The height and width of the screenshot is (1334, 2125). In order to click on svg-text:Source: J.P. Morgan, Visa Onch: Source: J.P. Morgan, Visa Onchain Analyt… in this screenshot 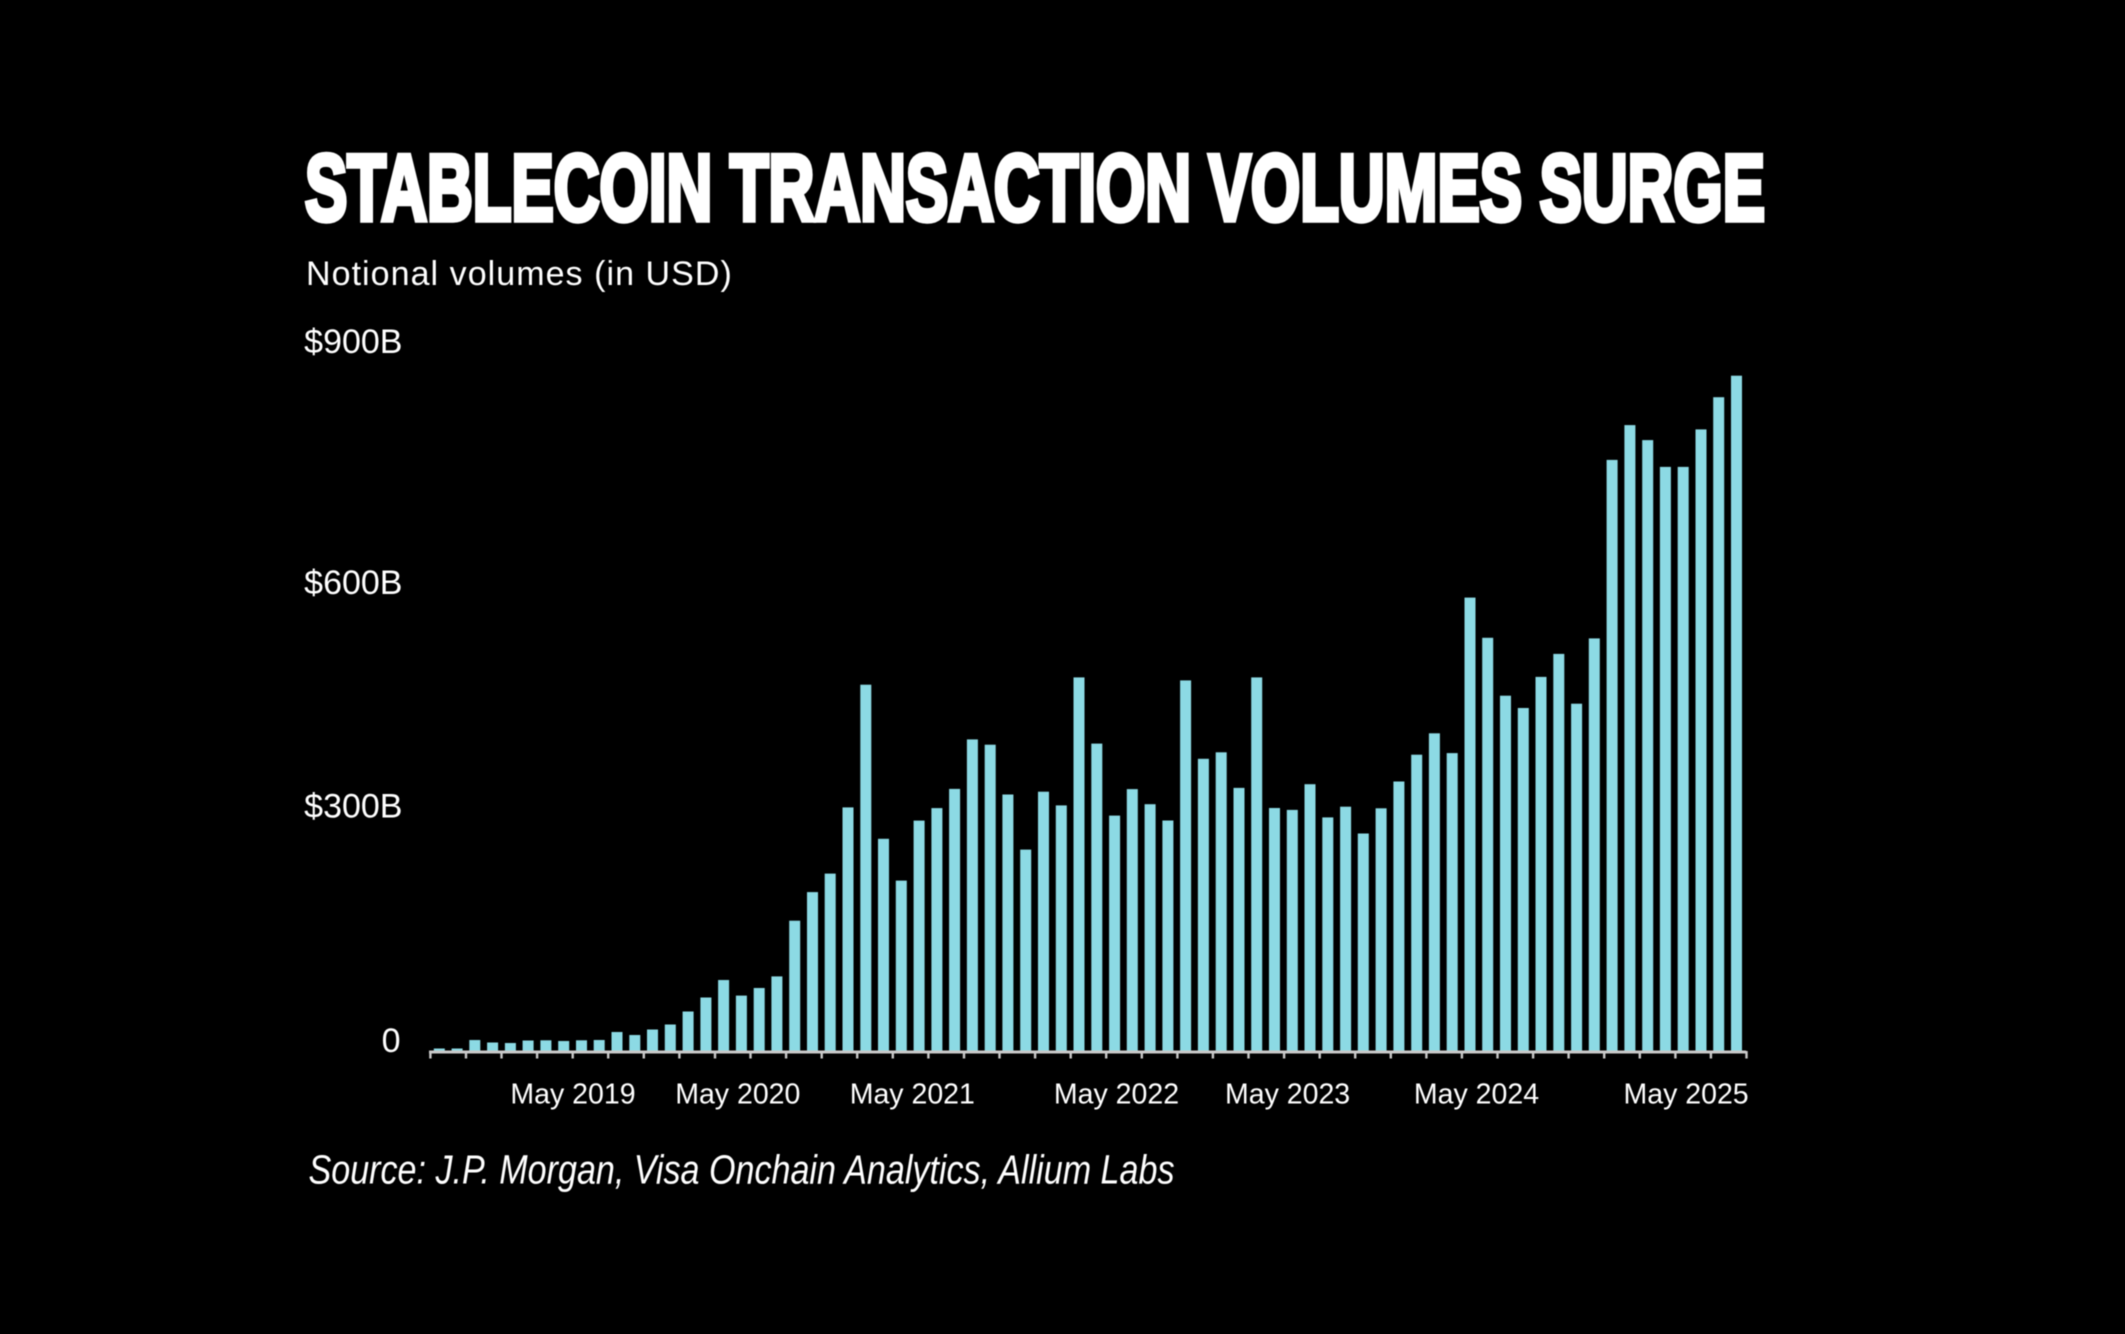, I will do `click(742, 1169)`.